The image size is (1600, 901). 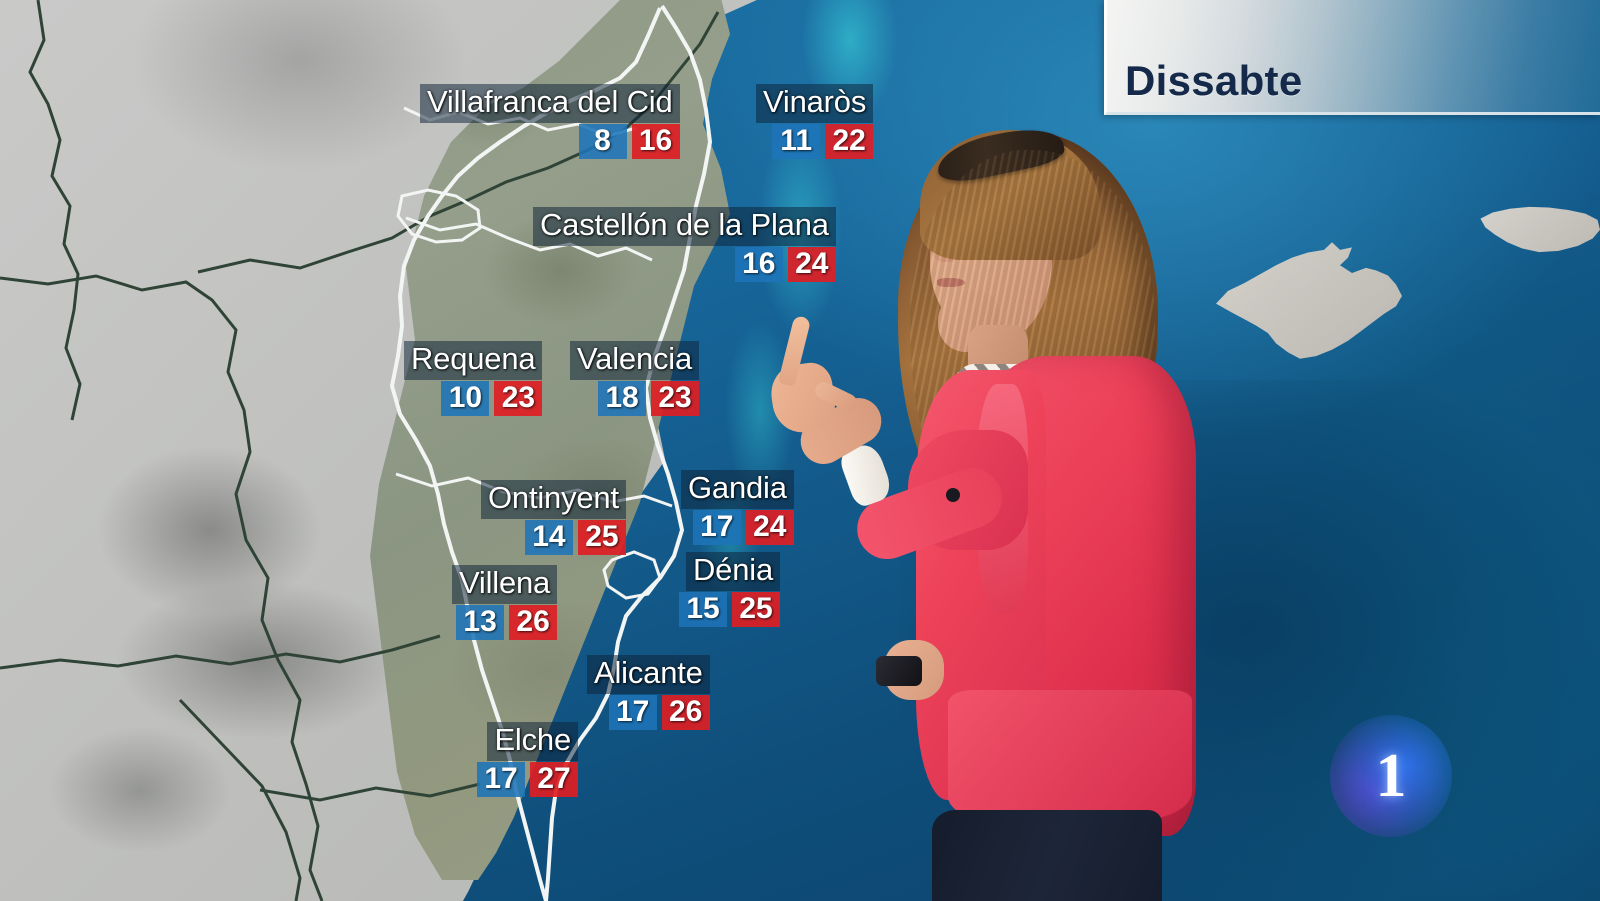 I want to click on city-name: Vinaròs, so click(x=815, y=103).